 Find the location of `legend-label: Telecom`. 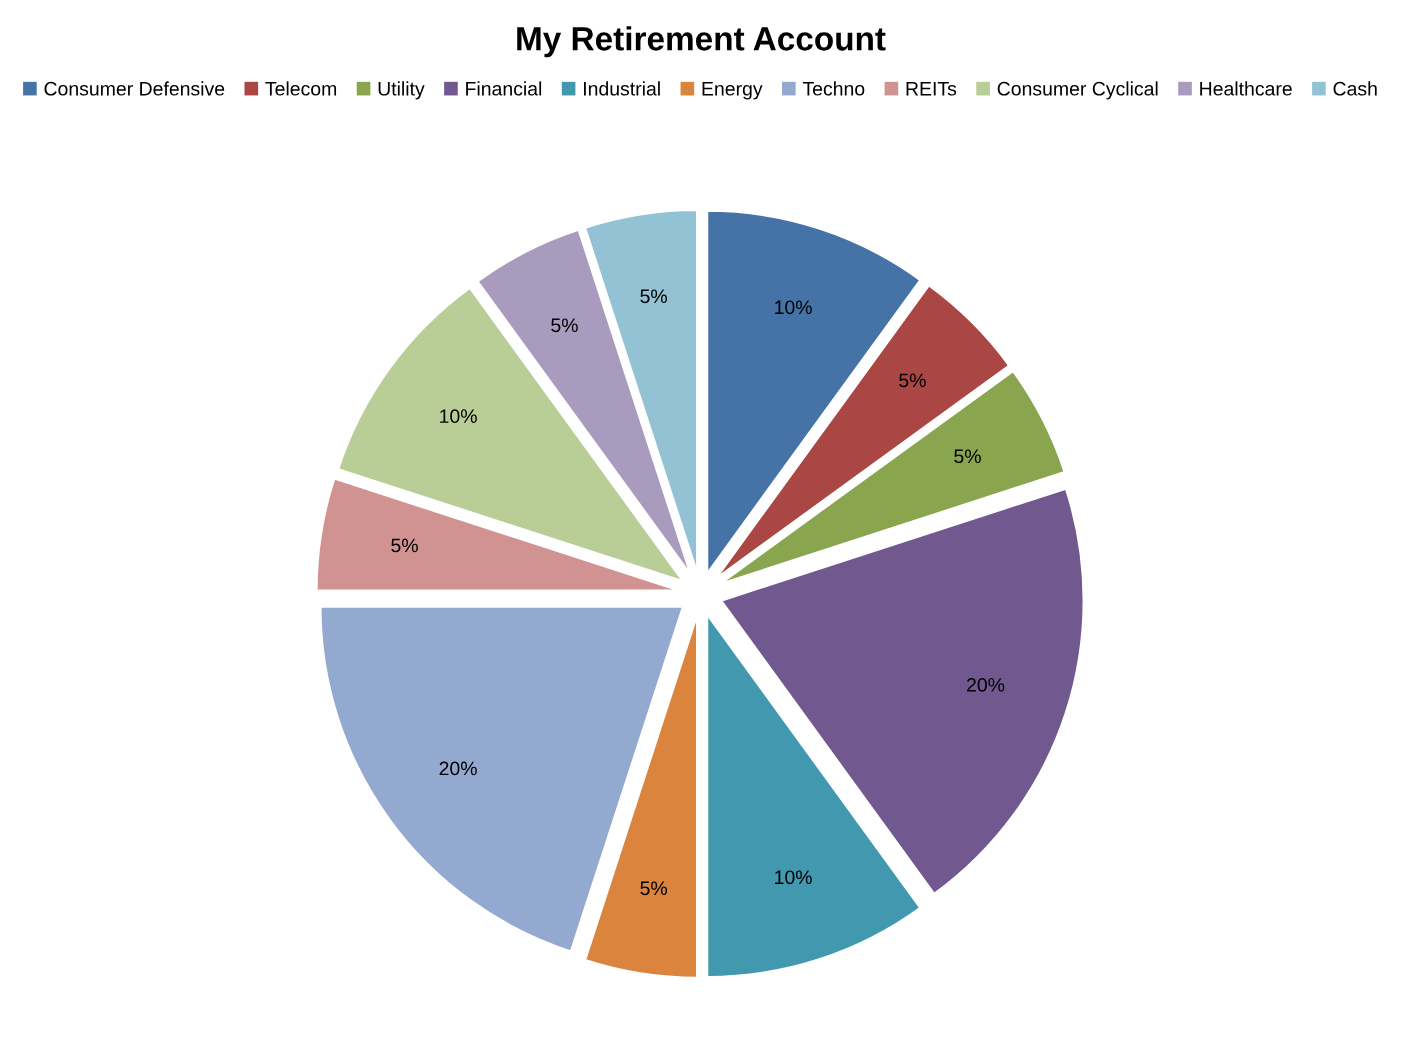

legend-label: Telecom is located at coordinates (301, 88).